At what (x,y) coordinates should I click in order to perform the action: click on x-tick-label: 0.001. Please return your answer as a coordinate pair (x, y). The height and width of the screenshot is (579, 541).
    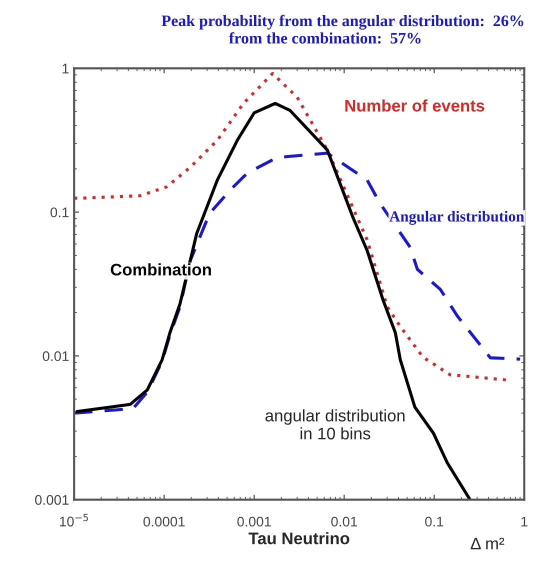
    Looking at the image, I should click on (254, 521).